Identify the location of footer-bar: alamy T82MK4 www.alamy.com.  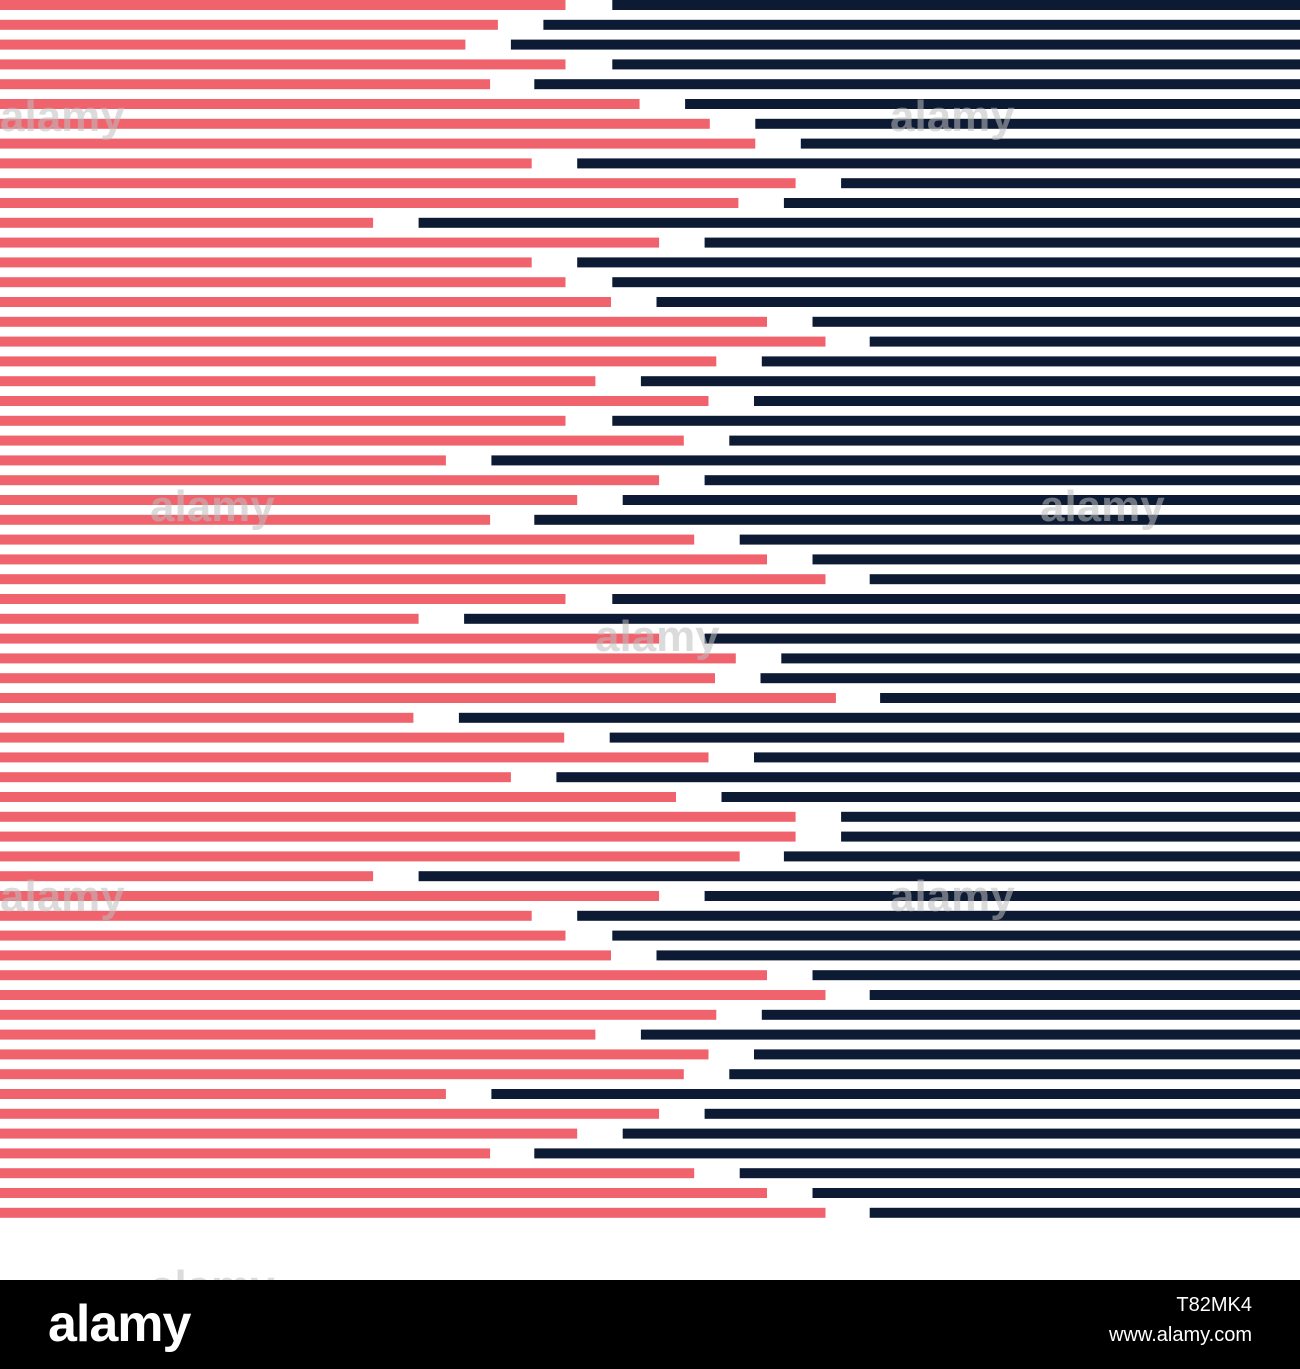
(650, 1324).